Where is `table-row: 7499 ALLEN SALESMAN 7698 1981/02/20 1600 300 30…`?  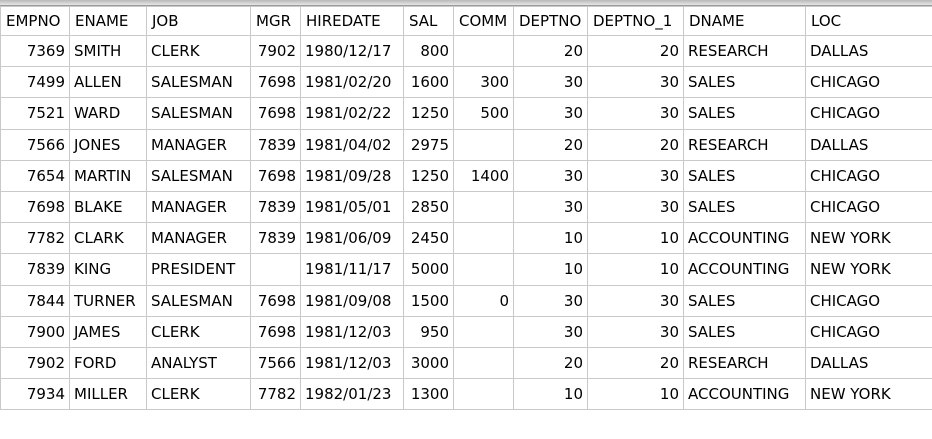
table-row: 7499 ALLEN SALESMAN 7698 1981/02/20 1600 300 30… is located at coordinates (466, 82).